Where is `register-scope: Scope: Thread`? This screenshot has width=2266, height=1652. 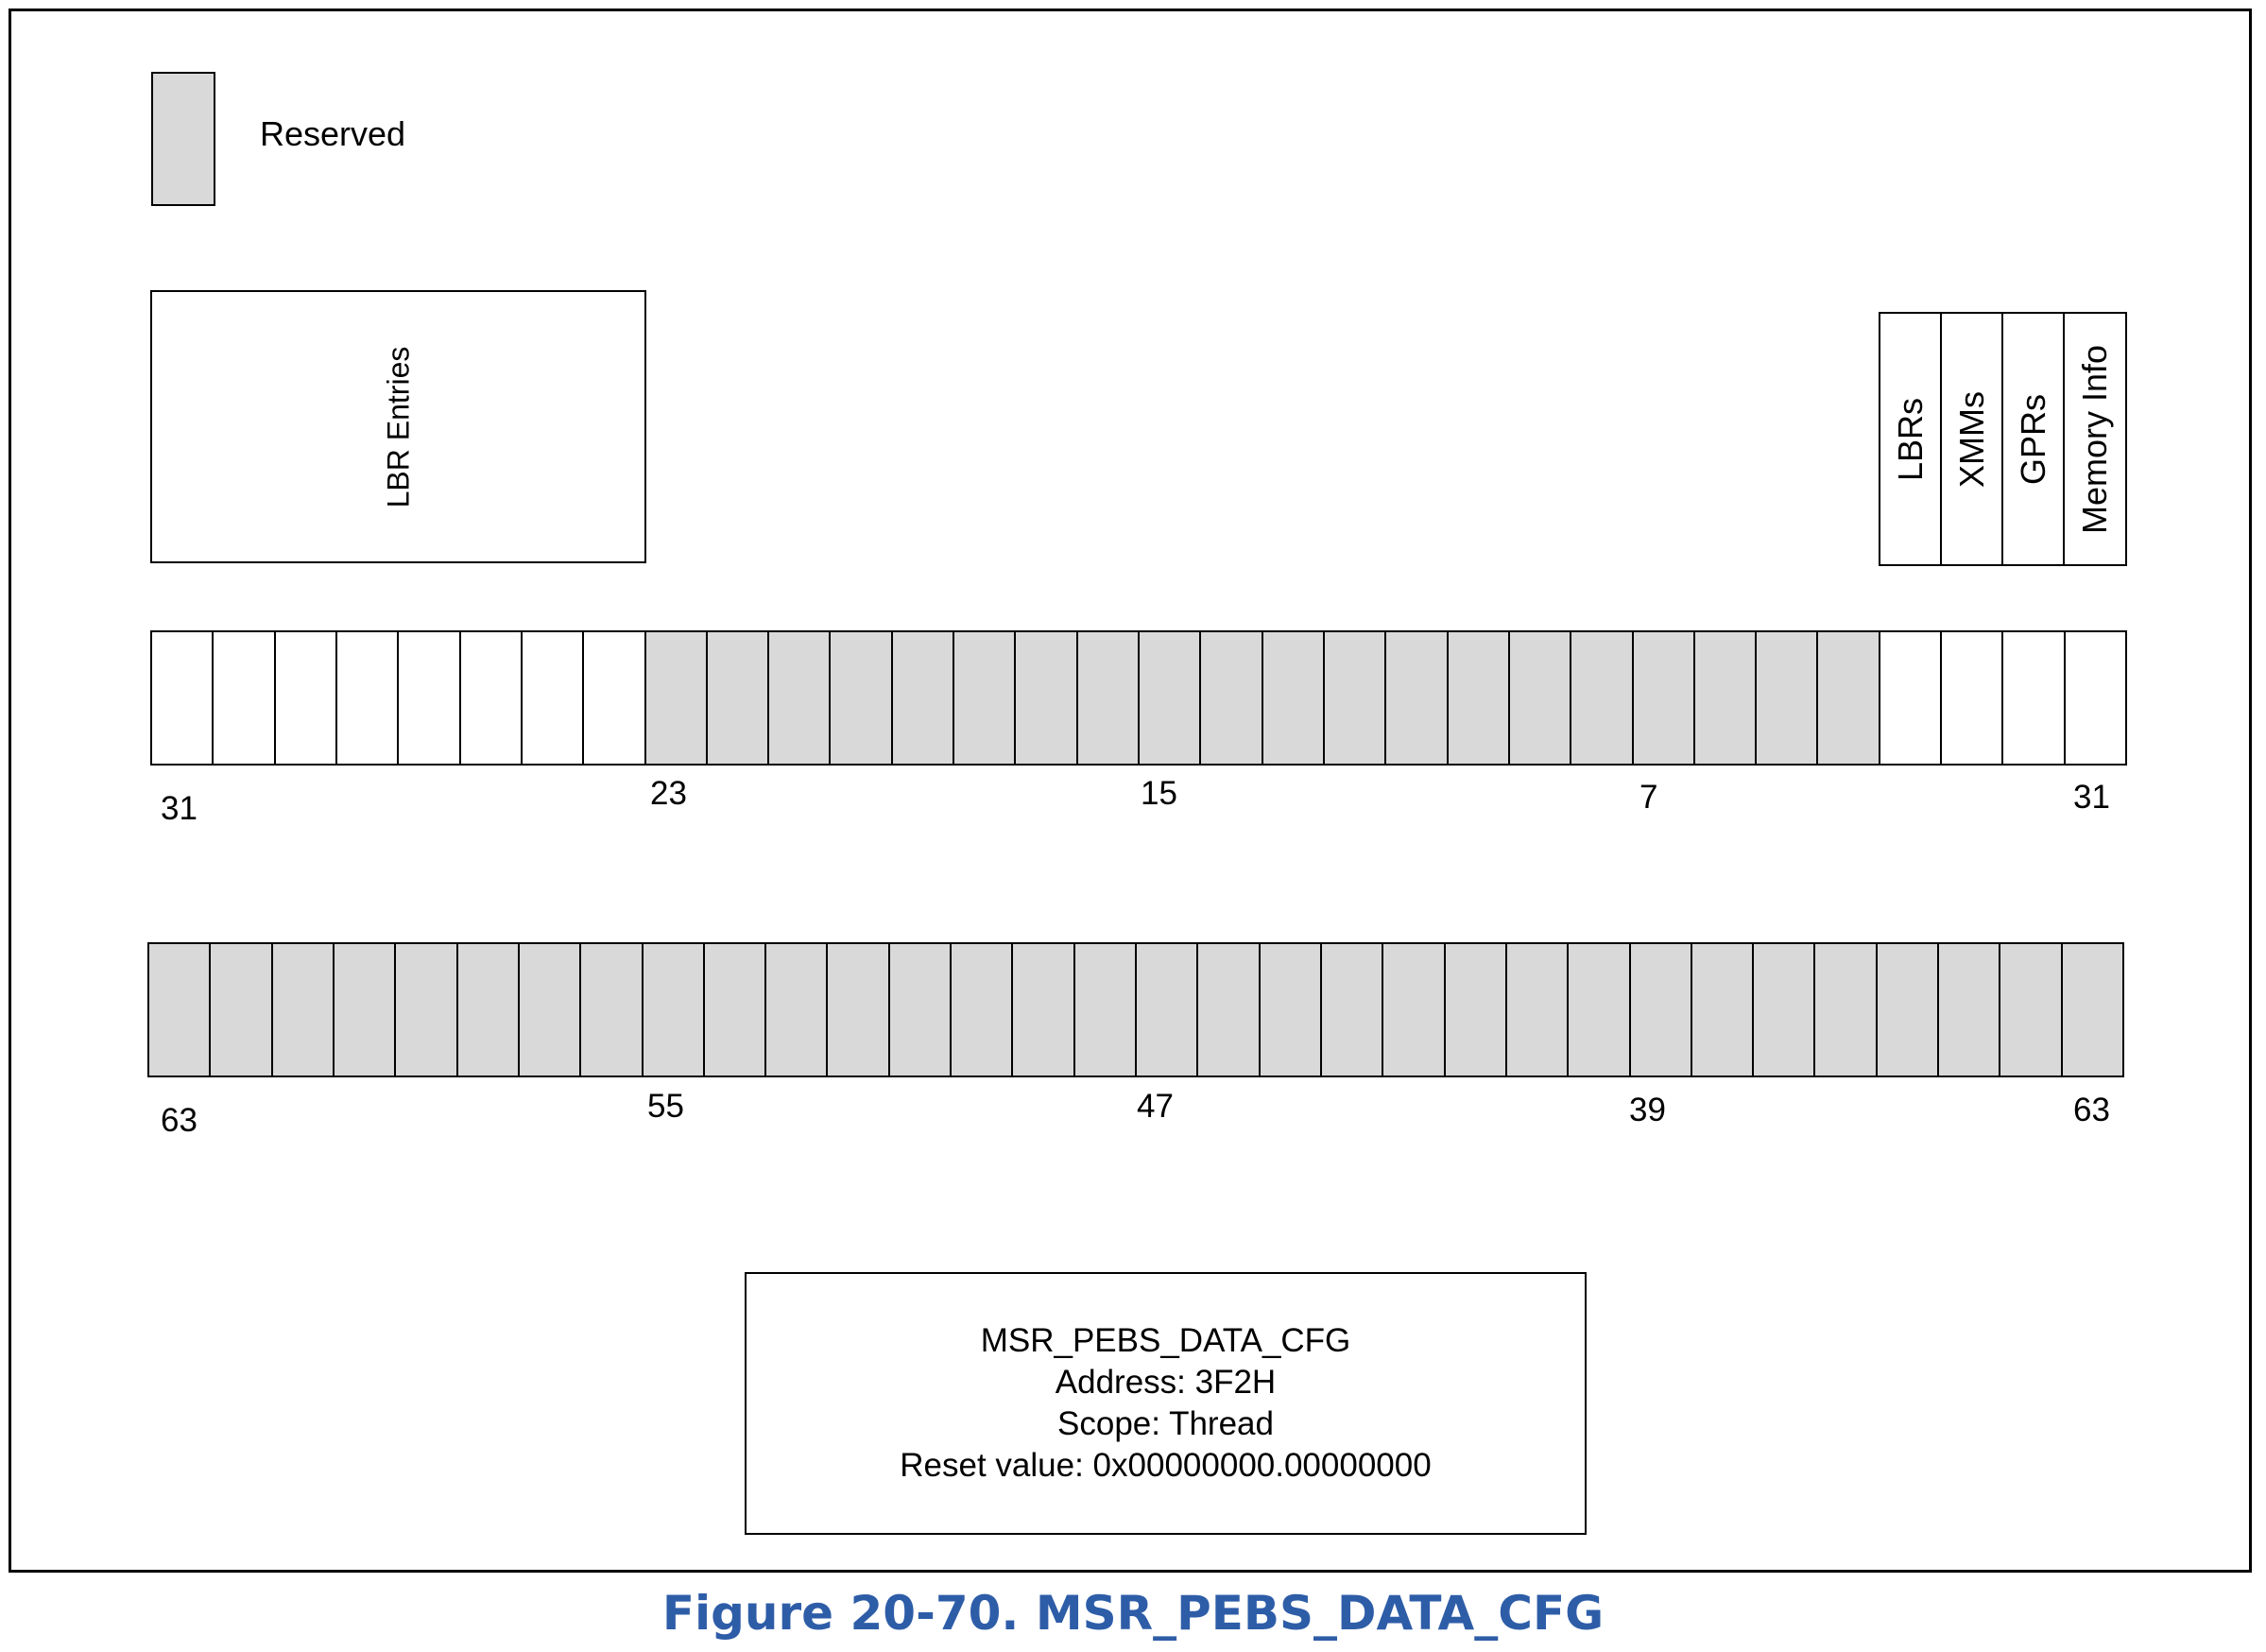 register-scope: Scope: Thread is located at coordinates (1165, 1423).